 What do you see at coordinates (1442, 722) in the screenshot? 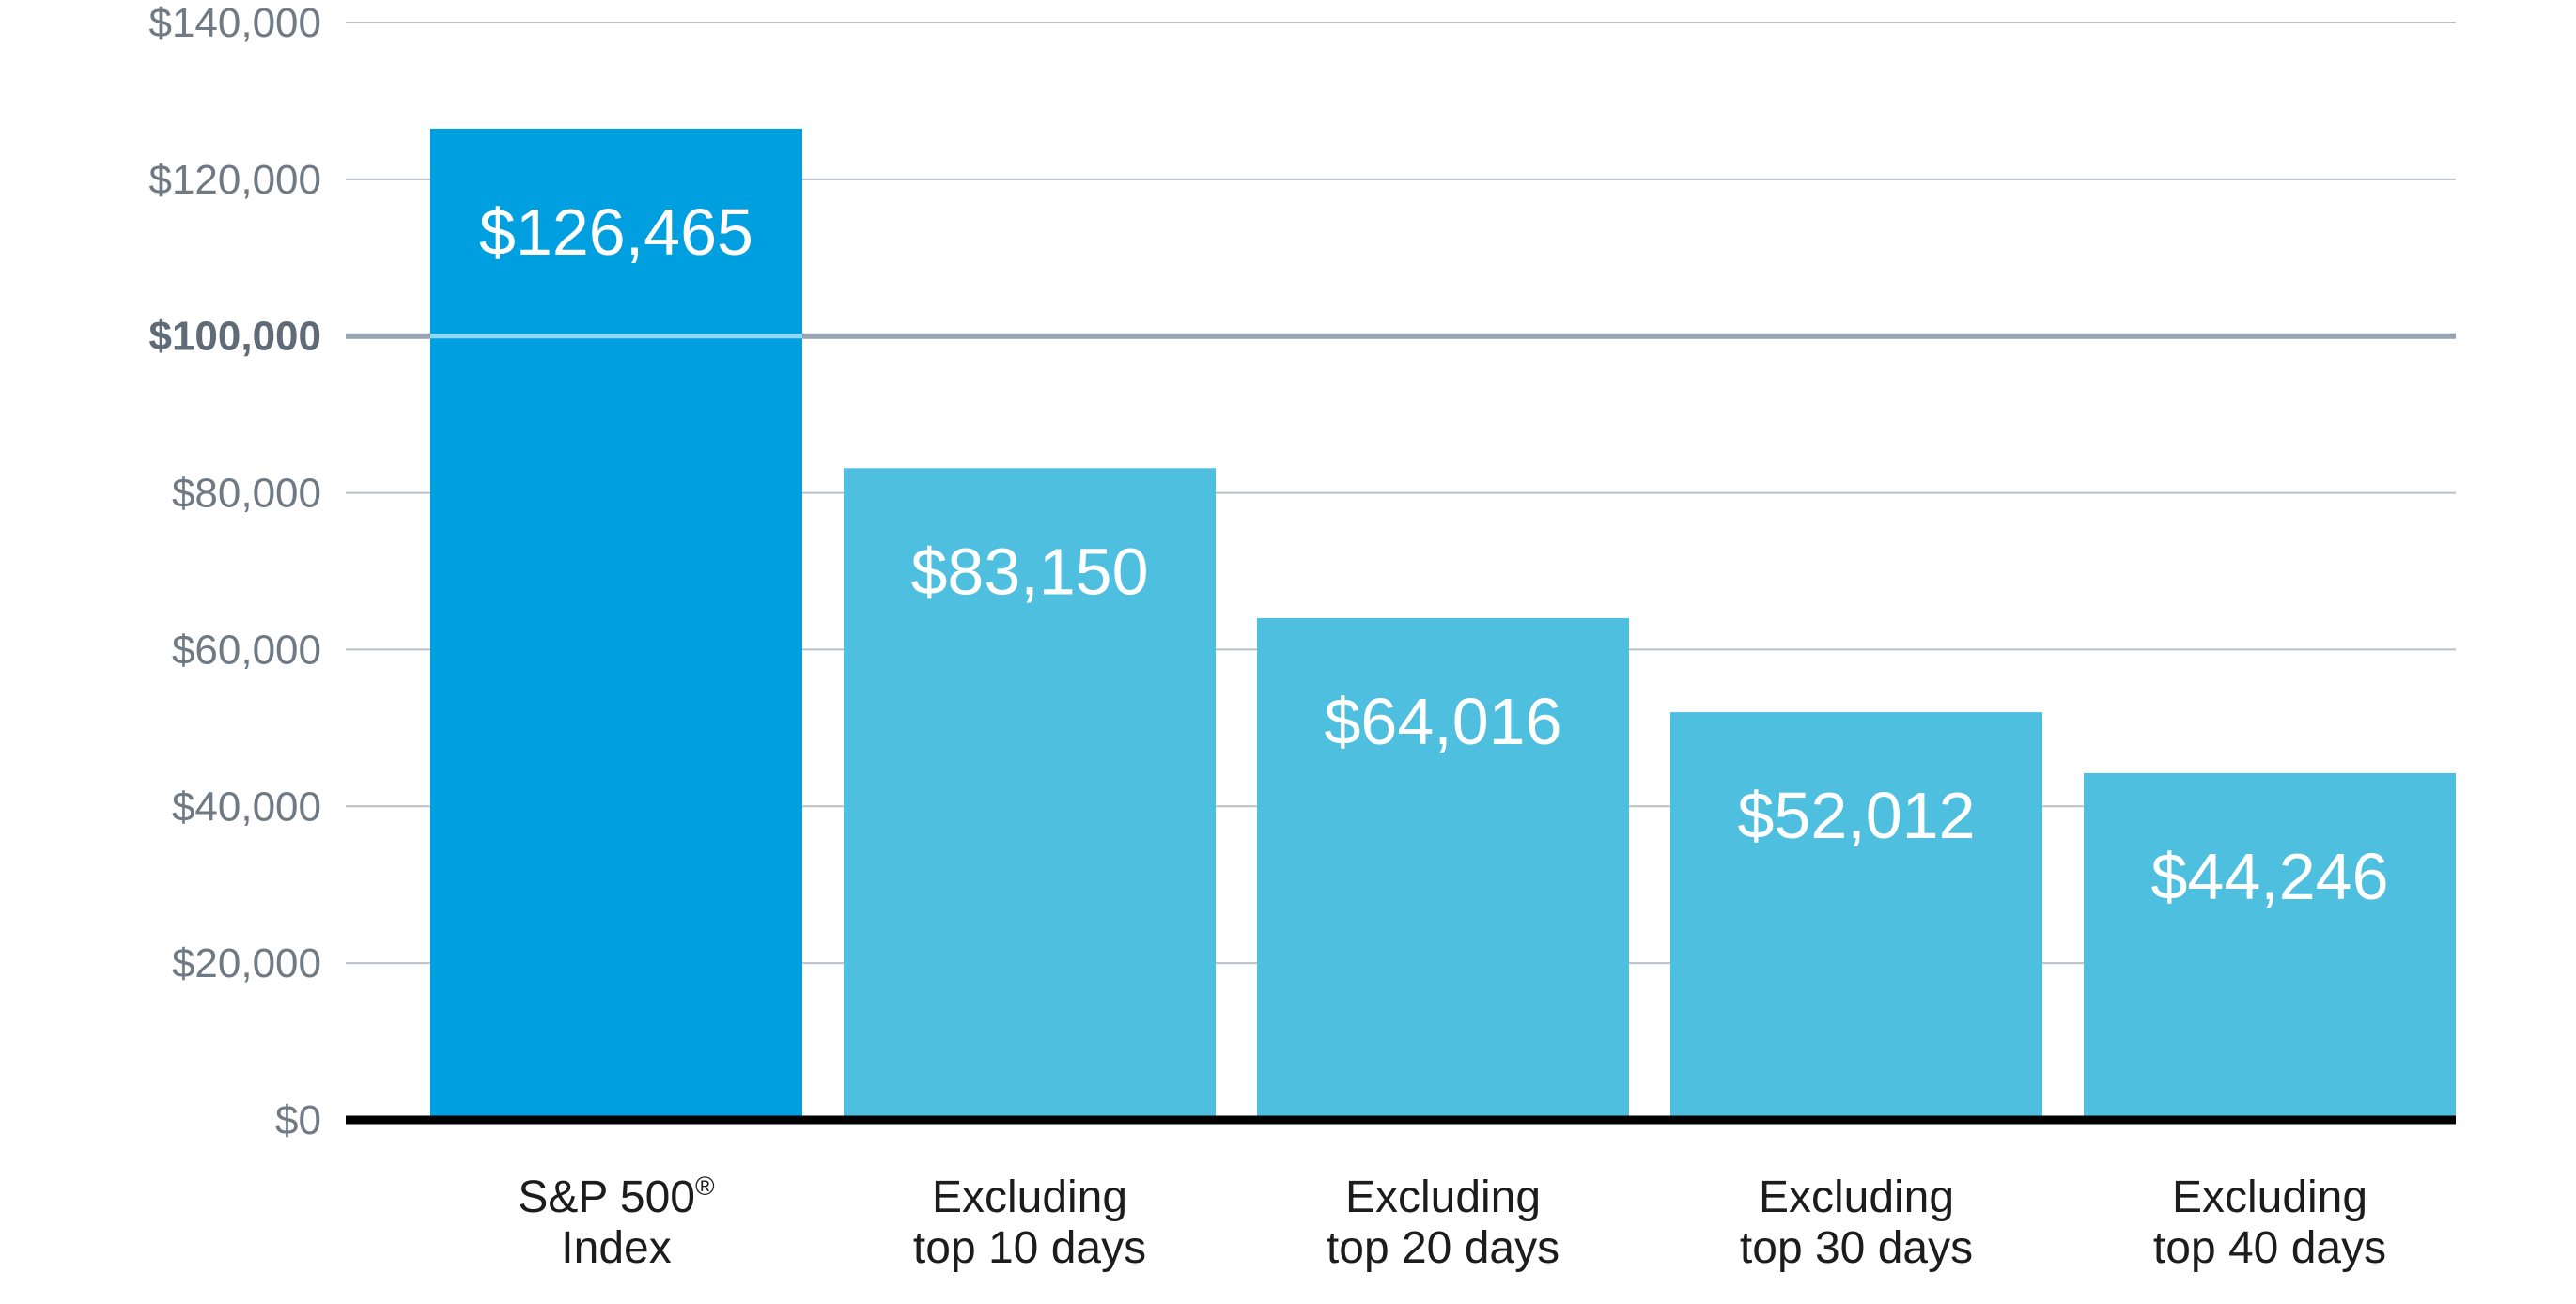
I see `bar-value-label: $64,016` at bounding box center [1442, 722].